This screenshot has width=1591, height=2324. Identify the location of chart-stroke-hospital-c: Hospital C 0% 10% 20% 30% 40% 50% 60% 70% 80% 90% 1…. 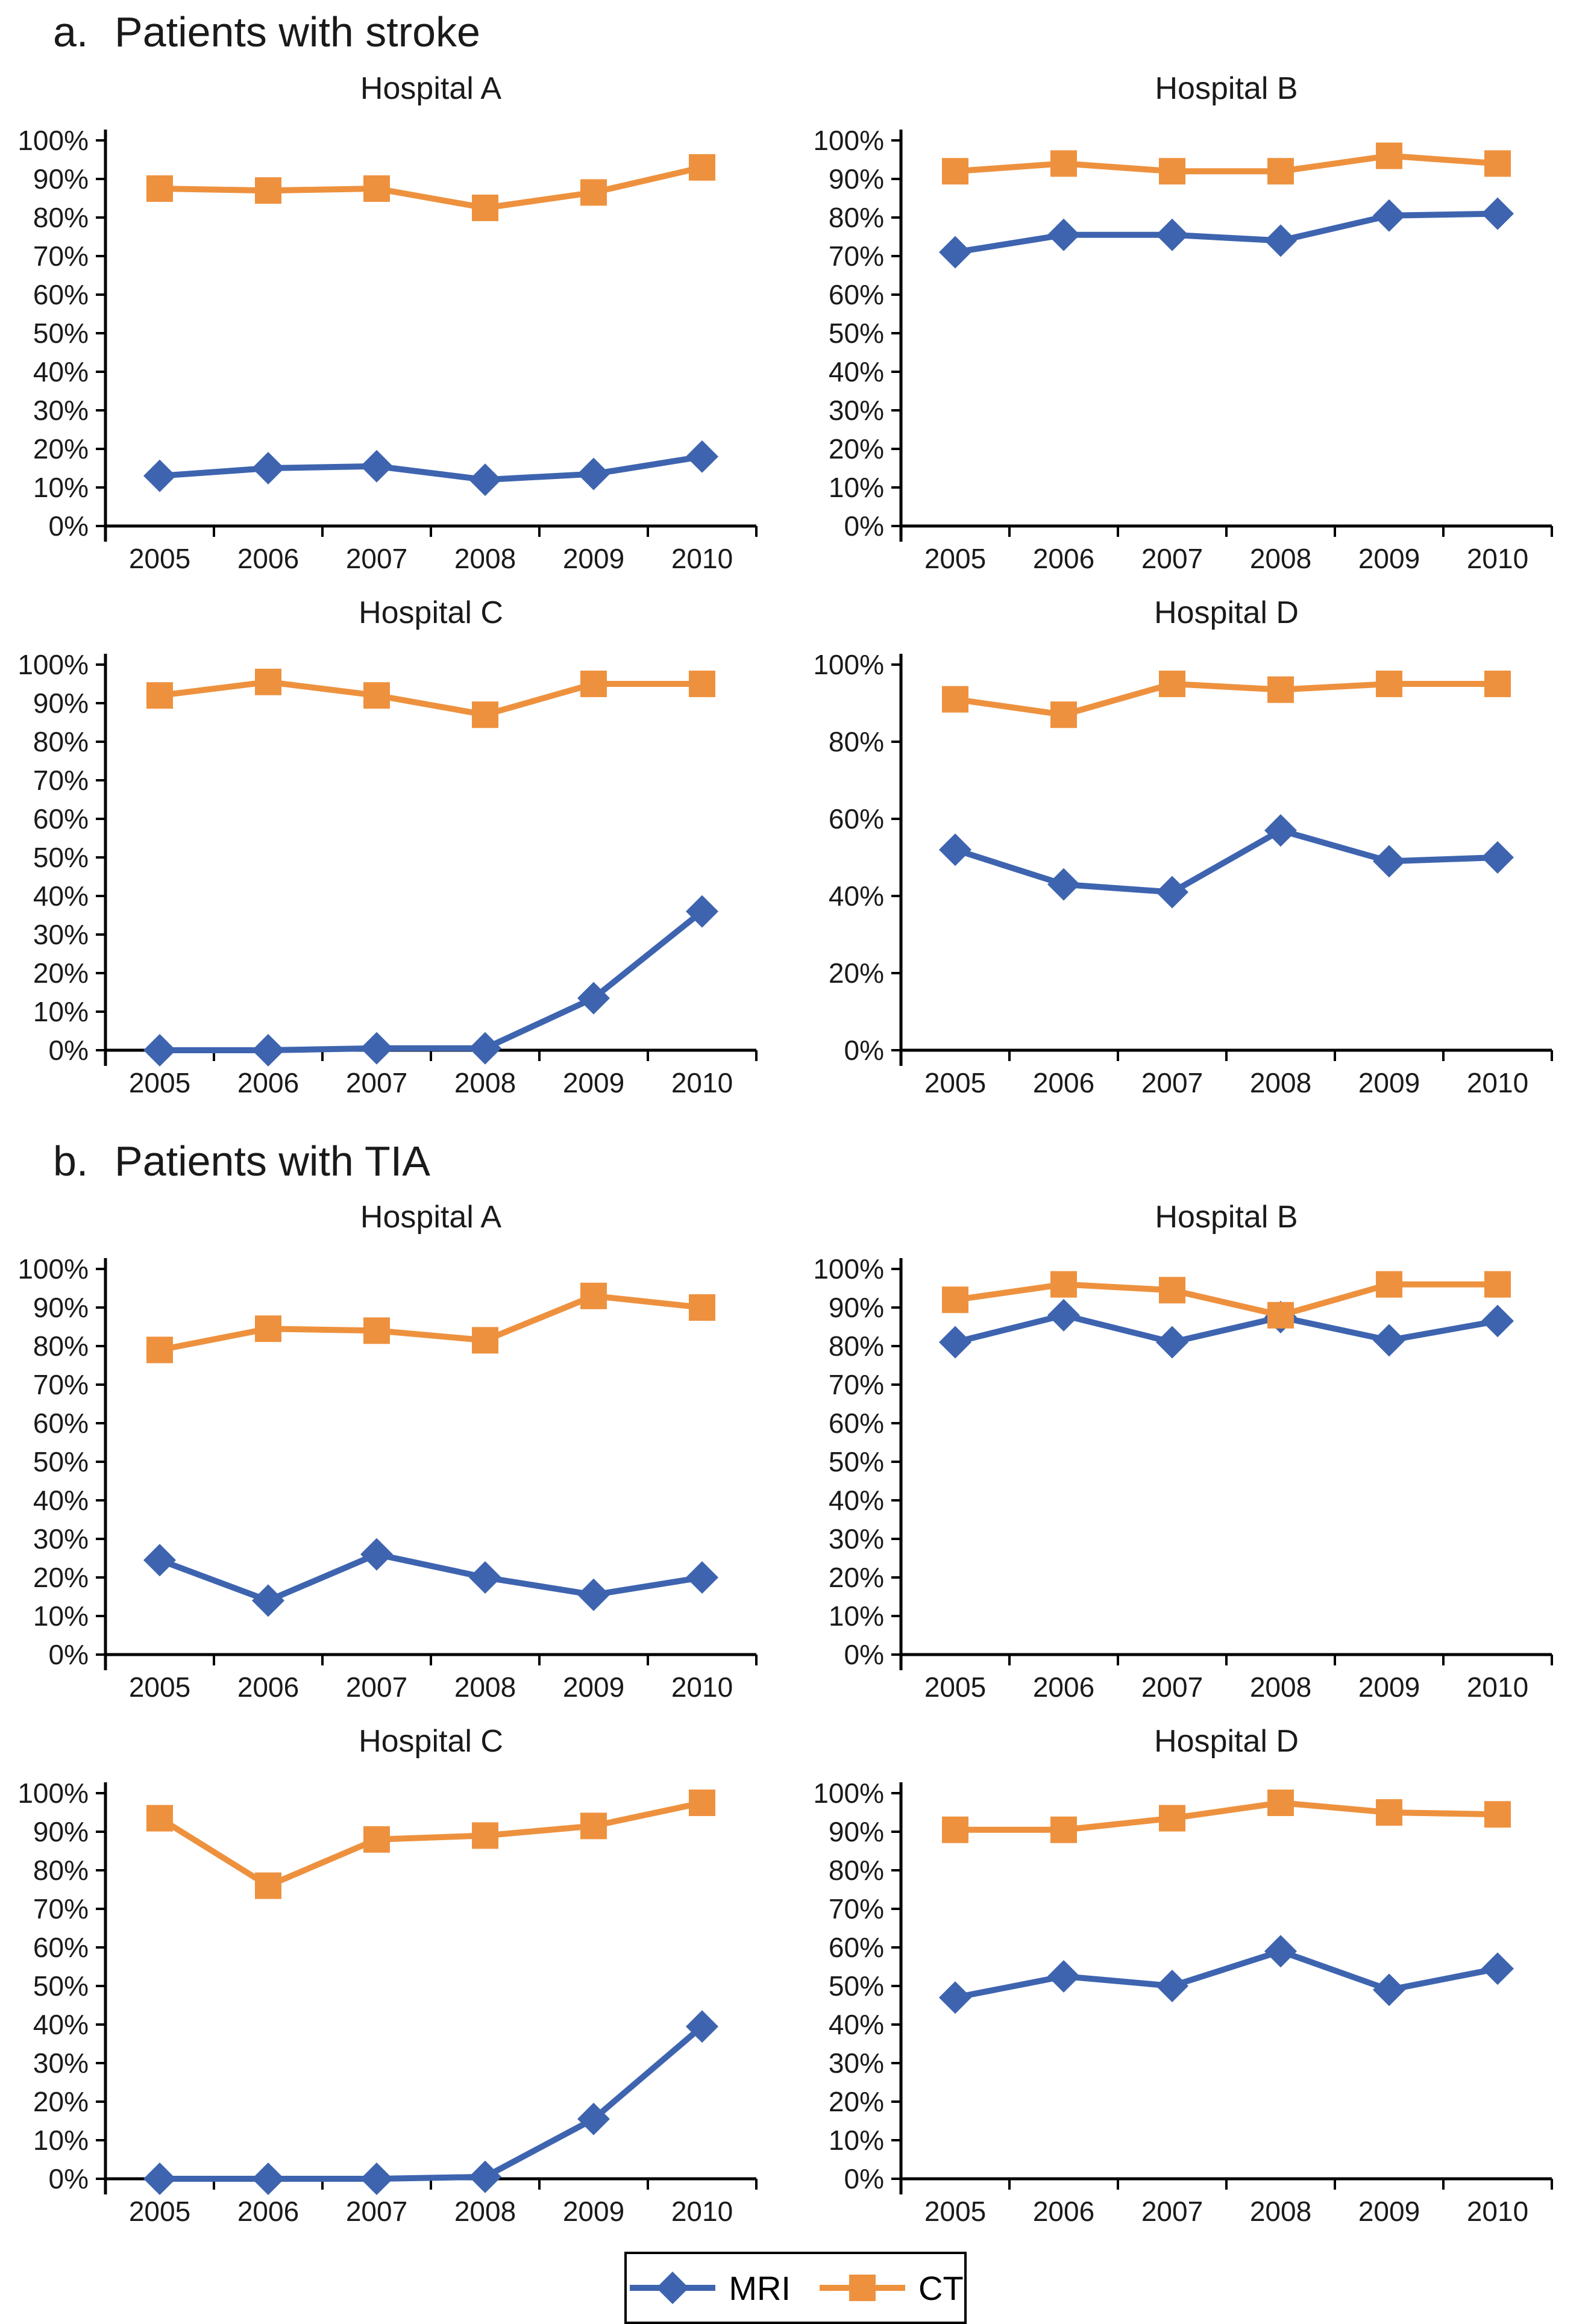
(398, 845).